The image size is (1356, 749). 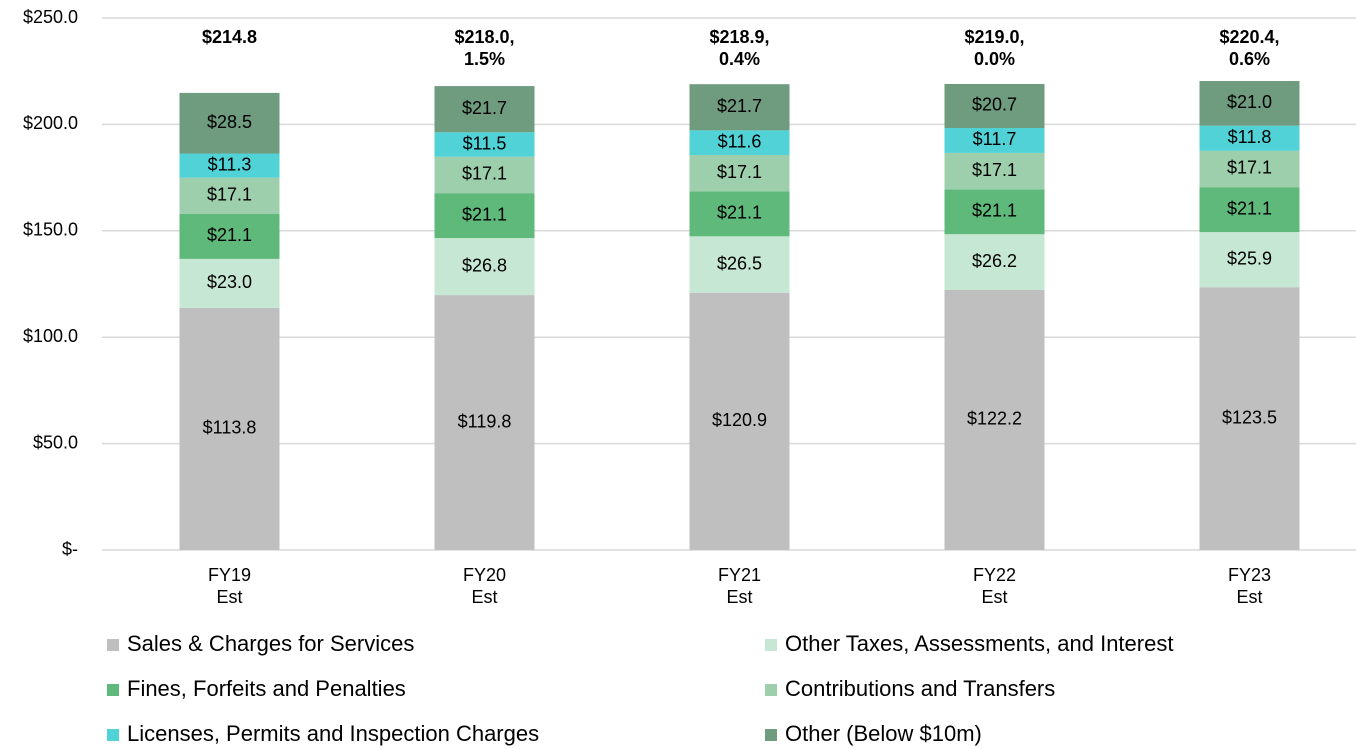 What do you see at coordinates (1249, 59) in the screenshot?
I see `total-label: 0.6%` at bounding box center [1249, 59].